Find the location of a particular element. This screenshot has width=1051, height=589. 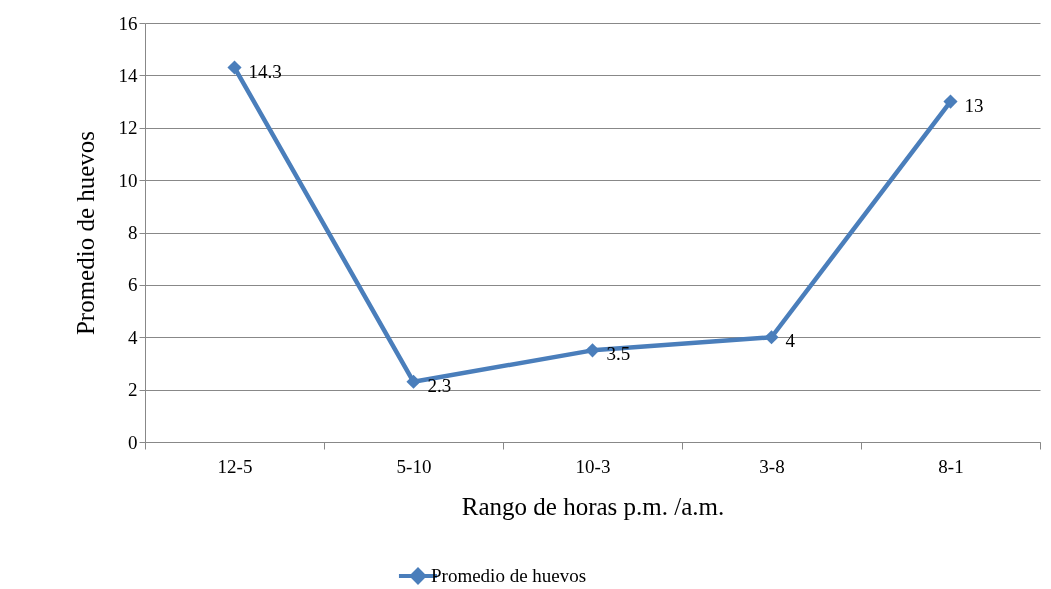

x-tick-label: 8-1 is located at coordinates (951, 466).